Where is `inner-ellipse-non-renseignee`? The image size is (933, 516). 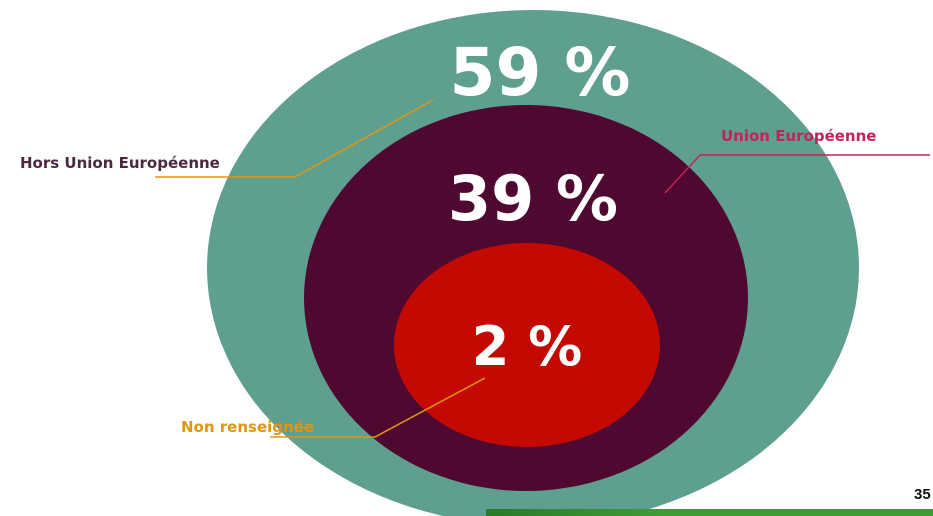 inner-ellipse-non-renseignee is located at coordinates (527, 345).